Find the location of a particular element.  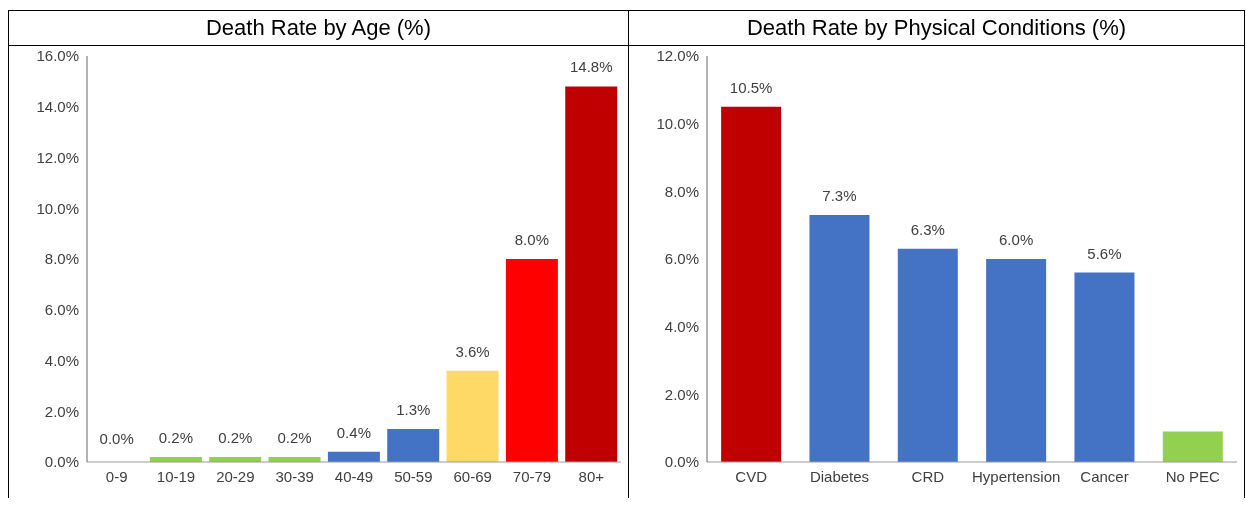

y-tick-label: 16.0% is located at coordinates (57, 56).